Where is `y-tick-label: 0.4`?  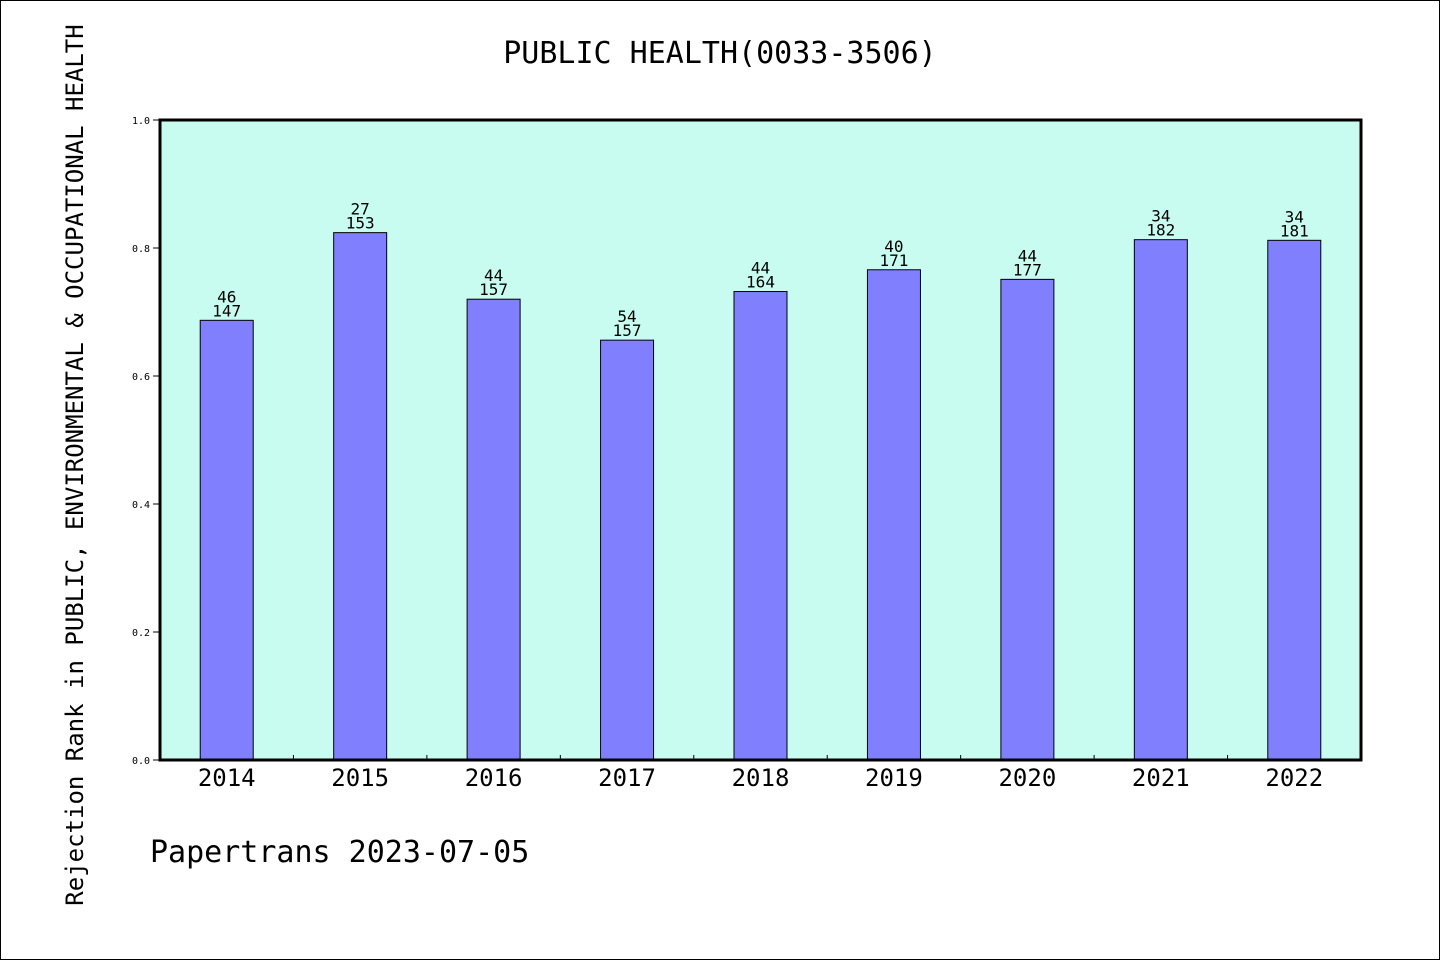
y-tick-label: 0.4 is located at coordinates (141, 505).